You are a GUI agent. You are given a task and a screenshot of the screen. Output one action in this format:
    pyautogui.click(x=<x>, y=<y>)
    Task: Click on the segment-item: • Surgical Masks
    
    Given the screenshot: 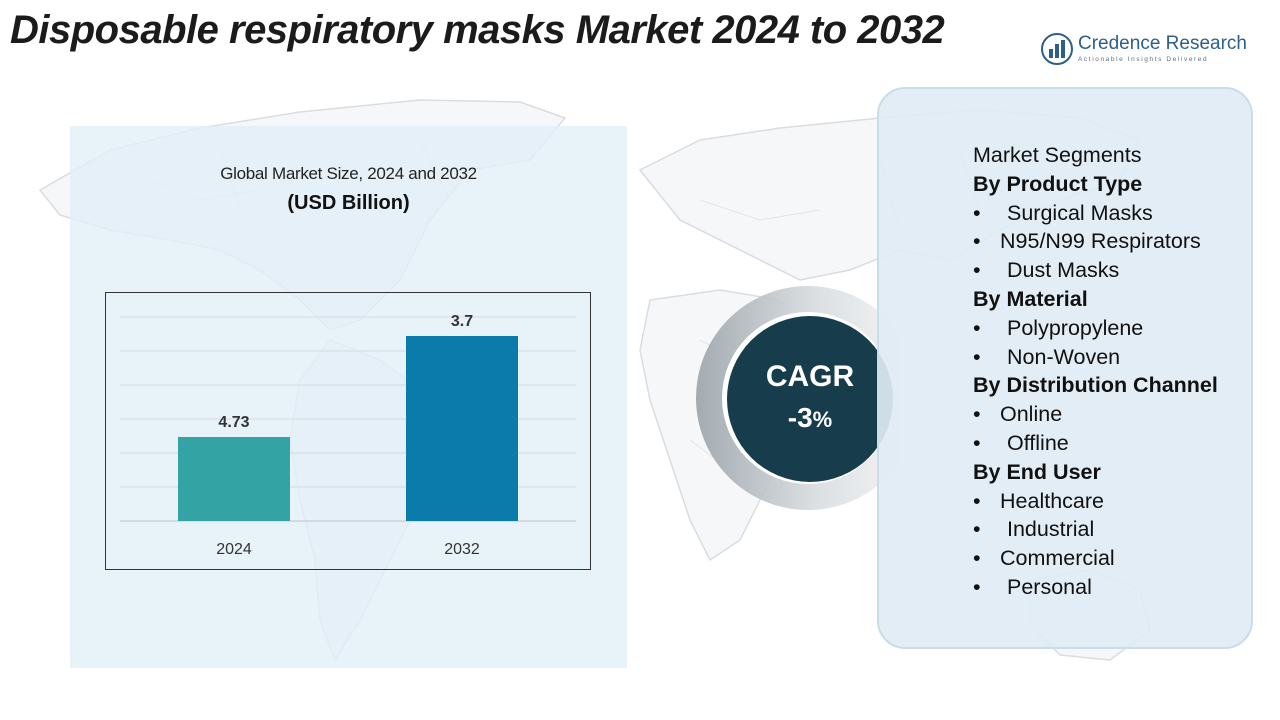 What is the action you would take?
    pyautogui.click(x=1115, y=213)
    